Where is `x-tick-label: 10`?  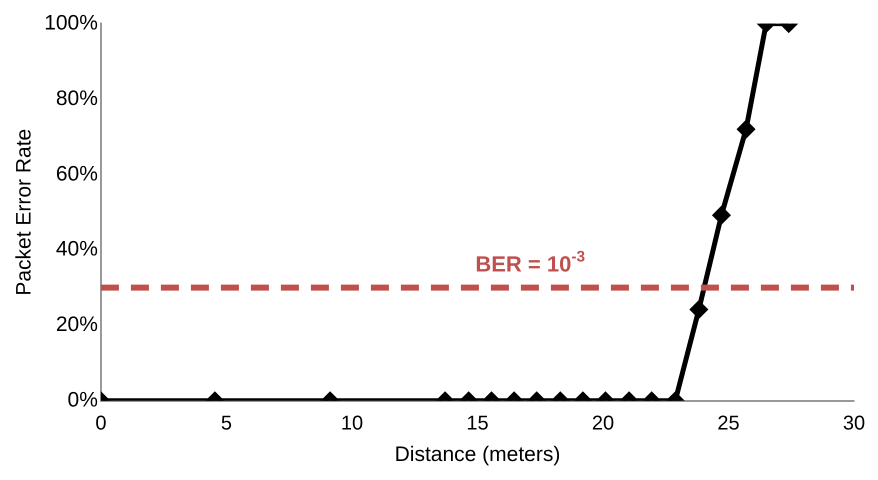 x-tick-label: 10 is located at coordinates (352, 423).